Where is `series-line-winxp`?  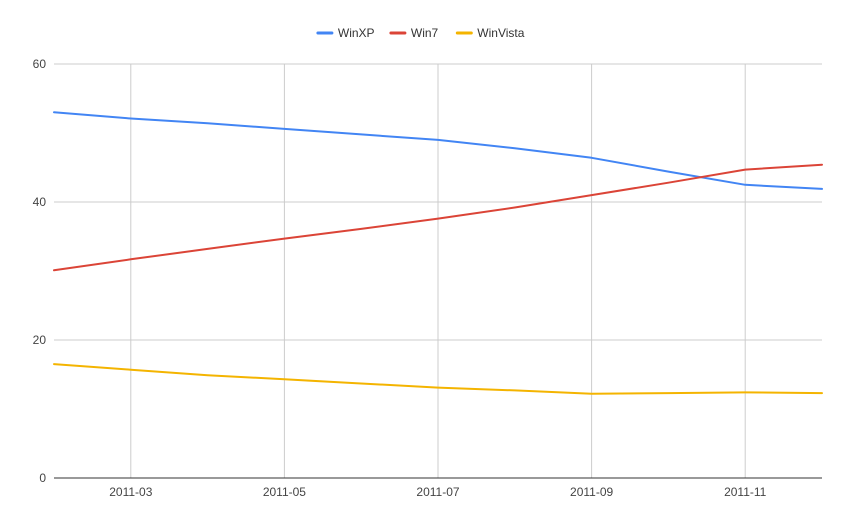
series-line-winxp is located at coordinates (438, 150).